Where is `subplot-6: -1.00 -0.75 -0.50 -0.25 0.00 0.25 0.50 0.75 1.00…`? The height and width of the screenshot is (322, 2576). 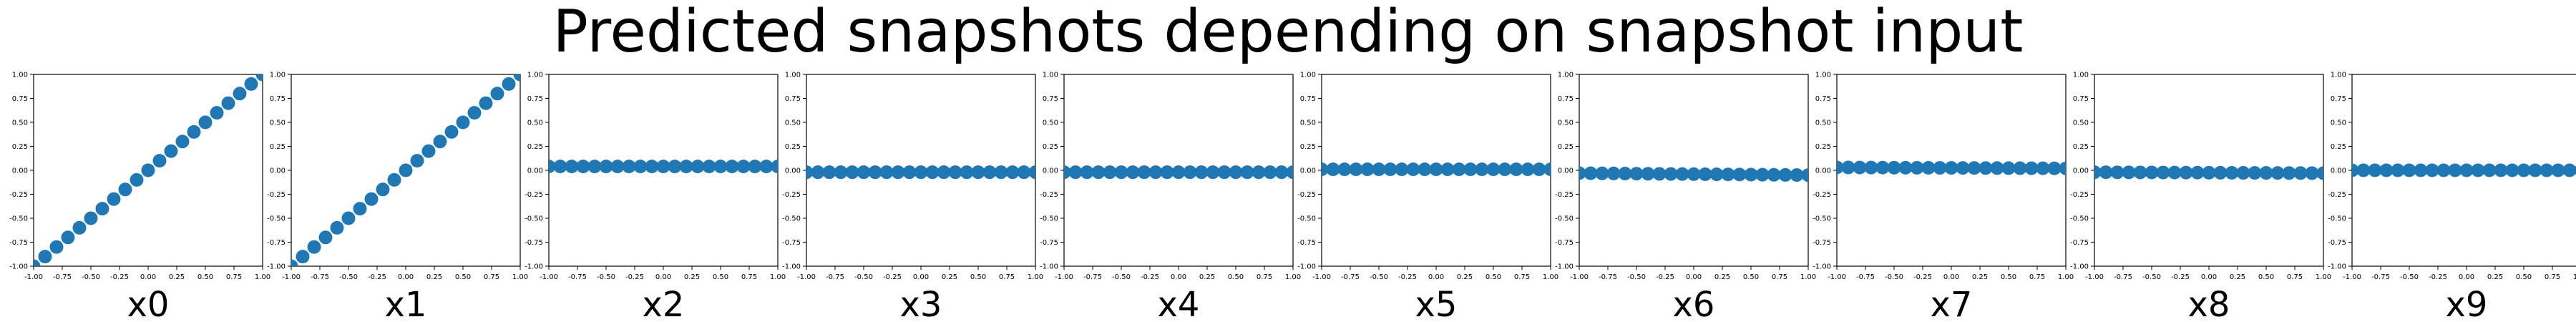 subplot-6: -1.00 -0.75 -0.50 -0.25 0.00 0.25 0.50 0.75 1.00… is located at coordinates (1685, 197).